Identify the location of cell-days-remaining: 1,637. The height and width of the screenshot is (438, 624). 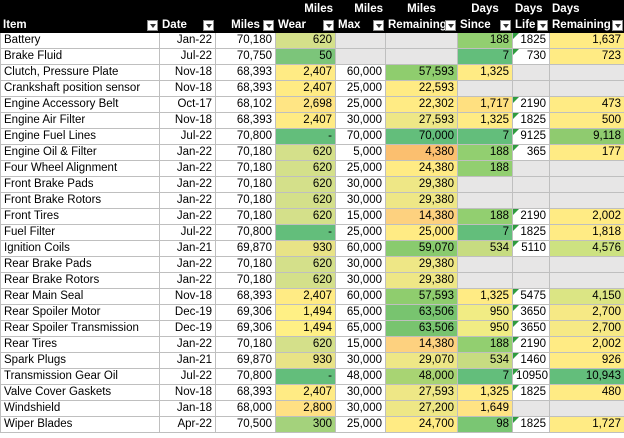
(586, 40).